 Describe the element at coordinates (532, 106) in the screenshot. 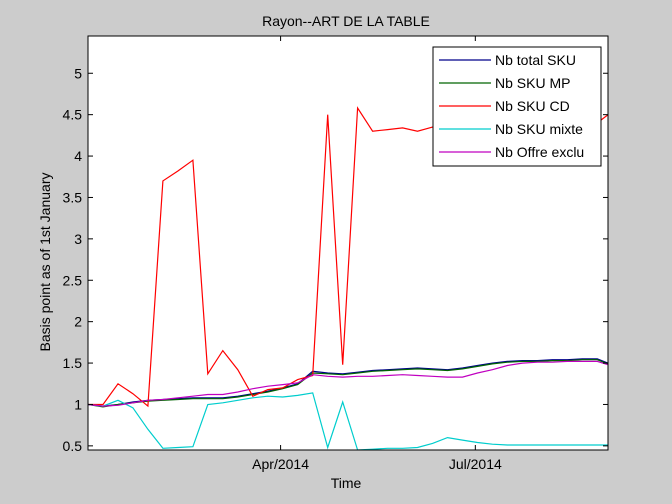

I see `legend-label: Nb SKU CD` at that location.